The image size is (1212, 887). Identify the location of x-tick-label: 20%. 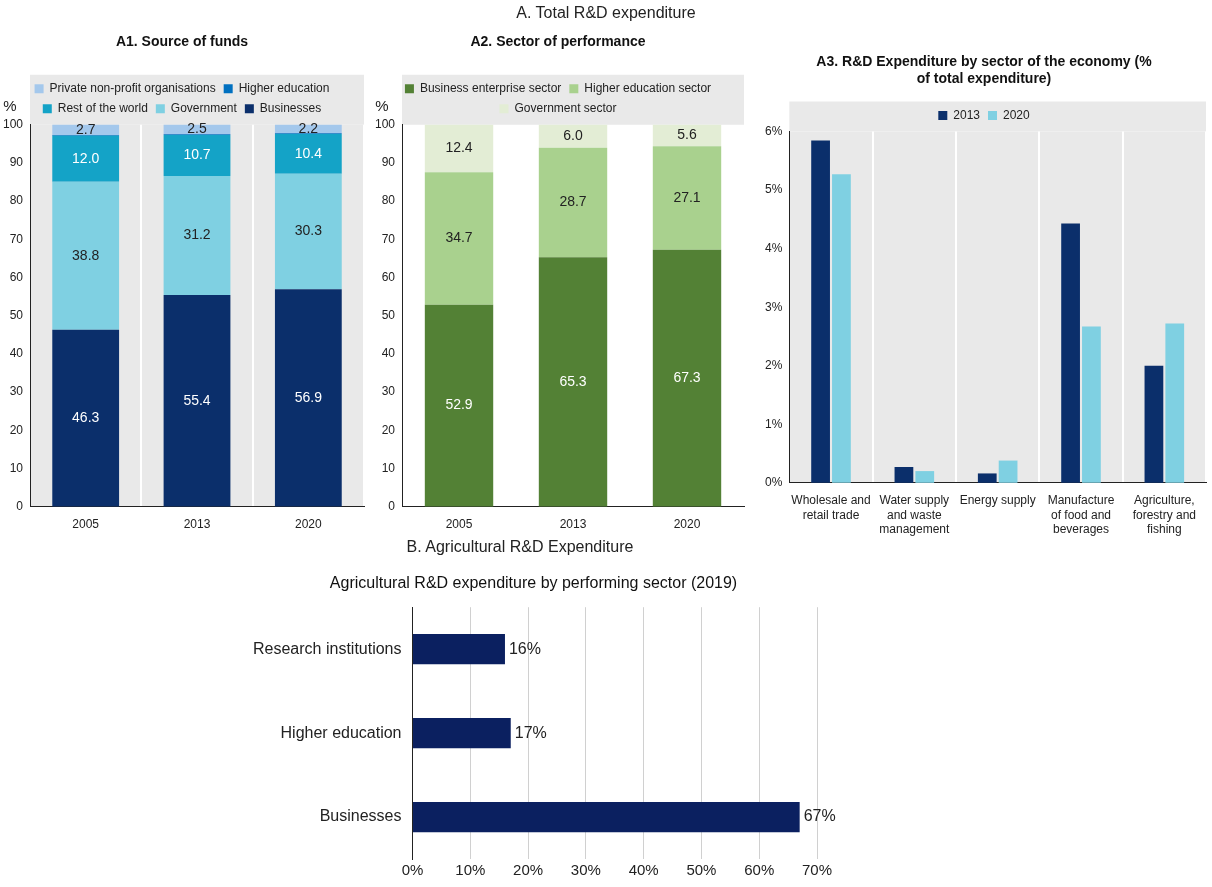
(528, 870).